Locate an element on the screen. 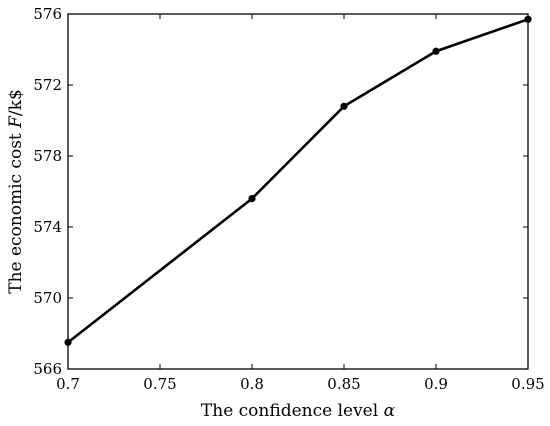 Image resolution: width=550 pixels, height=426 pixels. y-axis-title: The economic cost F/k$ is located at coordinates (16, 191).